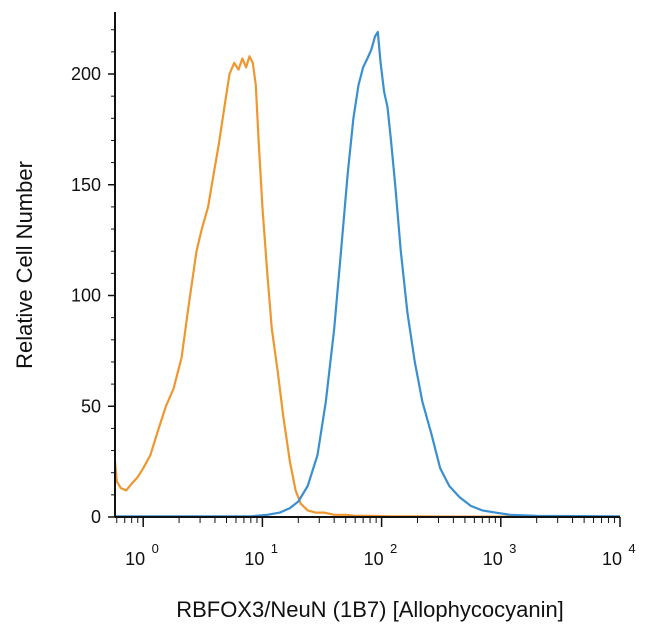  What do you see at coordinates (86, 296) in the screenshot?
I see `y-tick-label-100: 100` at bounding box center [86, 296].